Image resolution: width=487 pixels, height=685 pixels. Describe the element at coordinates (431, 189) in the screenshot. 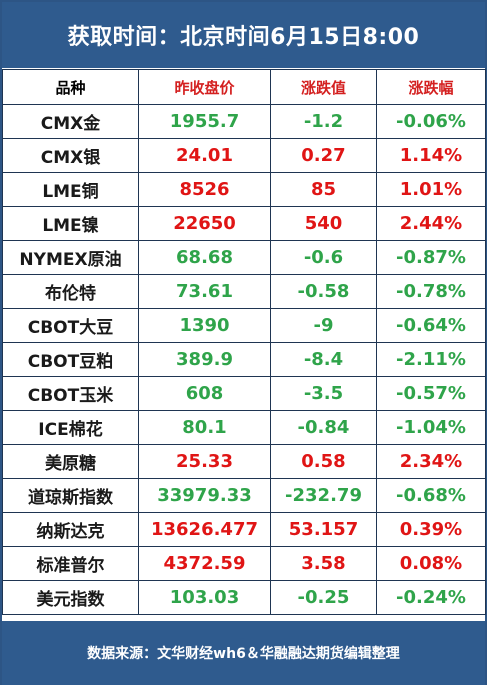

I see `change-pct-value: 1.01%` at that location.